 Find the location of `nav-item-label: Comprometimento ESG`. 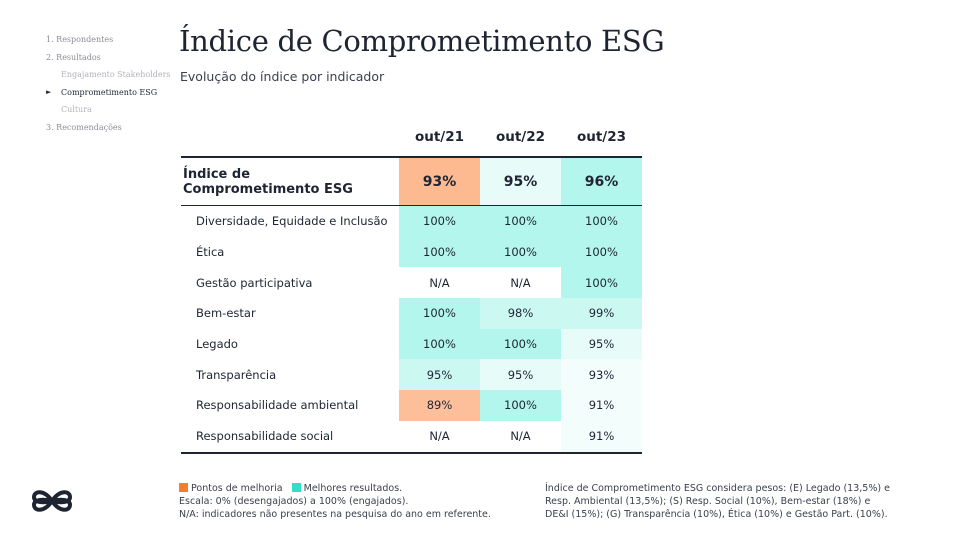

nav-item-label: Comprometimento ESG is located at coordinates (109, 92).